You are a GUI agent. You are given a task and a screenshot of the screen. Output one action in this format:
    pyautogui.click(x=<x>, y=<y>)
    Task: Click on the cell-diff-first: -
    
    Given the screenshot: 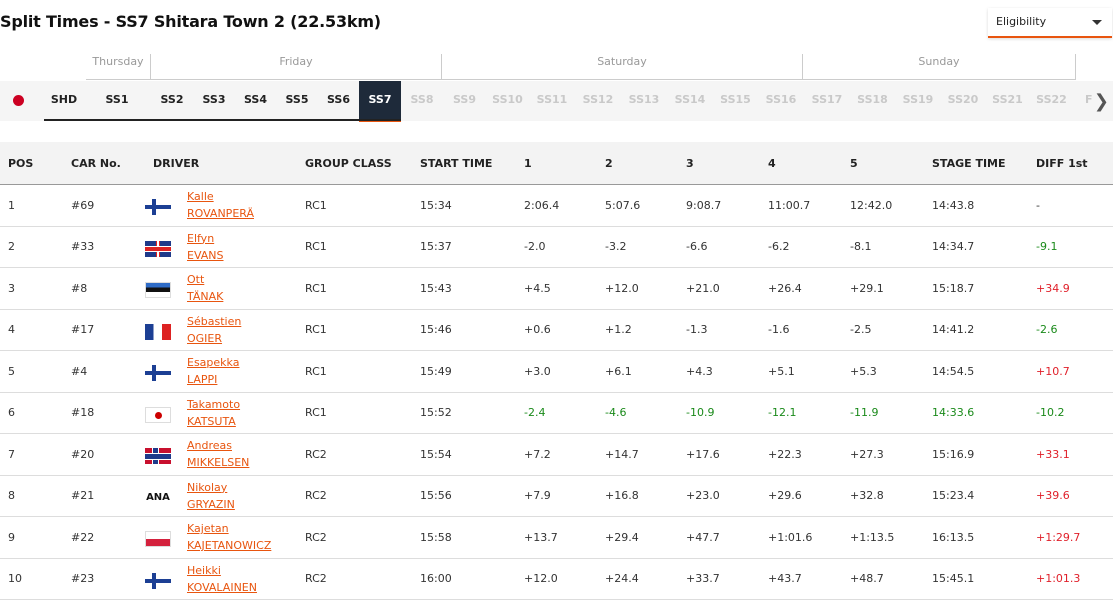 What is the action you would take?
    pyautogui.click(x=1070, y=205)
    